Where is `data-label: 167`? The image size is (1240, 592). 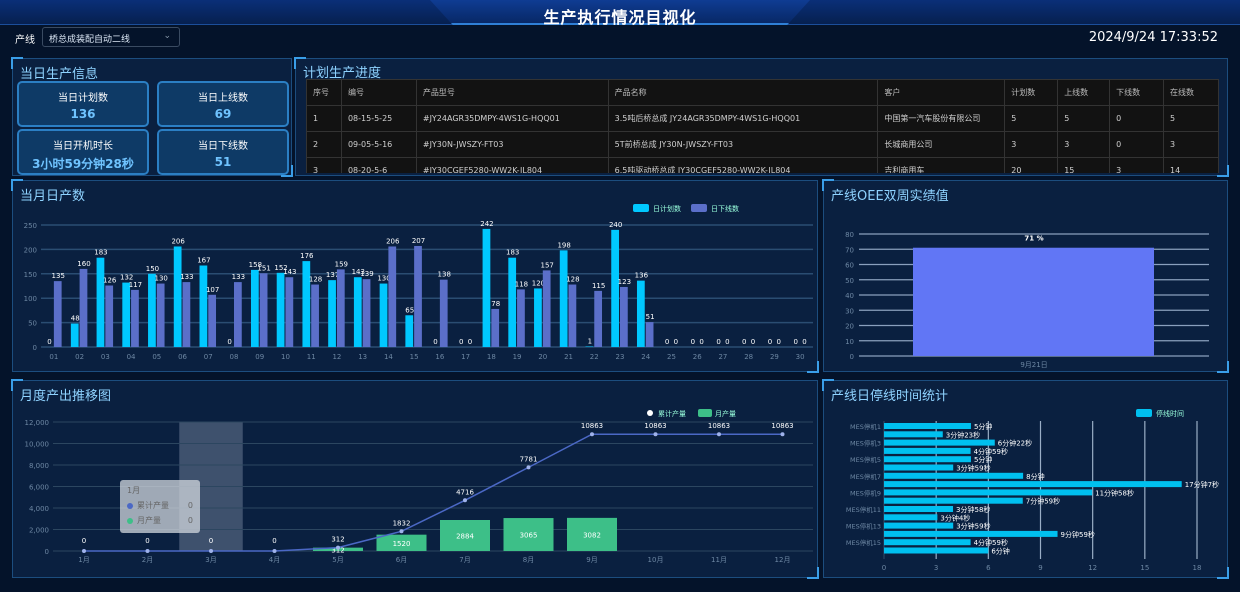
data-label: 167 is located at coordinates (203, 261).